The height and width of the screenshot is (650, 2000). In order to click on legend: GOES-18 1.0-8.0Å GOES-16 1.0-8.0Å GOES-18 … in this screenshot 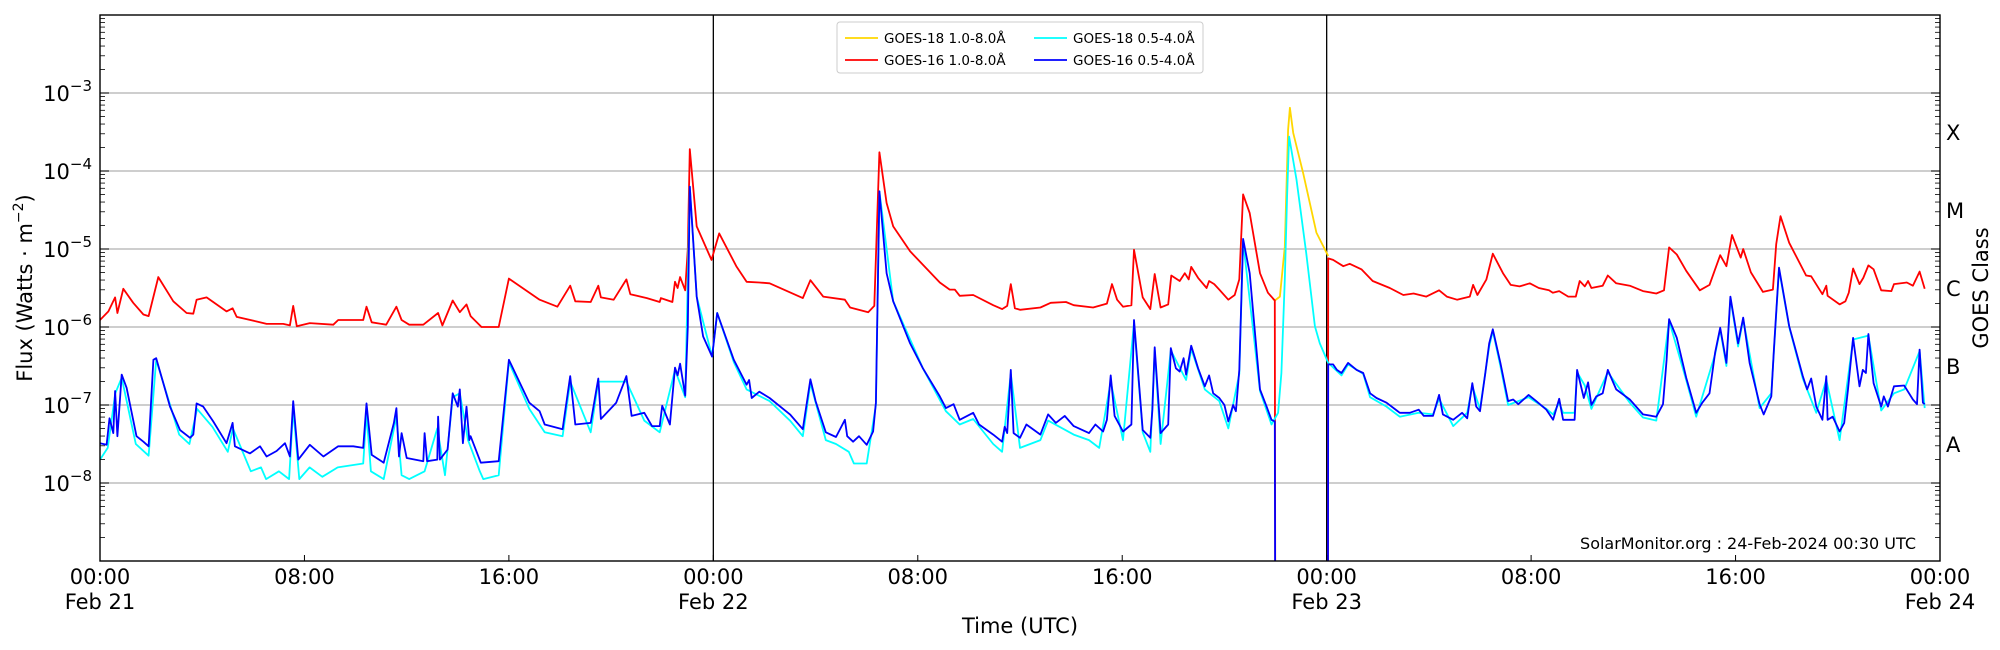, I will do `click(1020, 47)`.